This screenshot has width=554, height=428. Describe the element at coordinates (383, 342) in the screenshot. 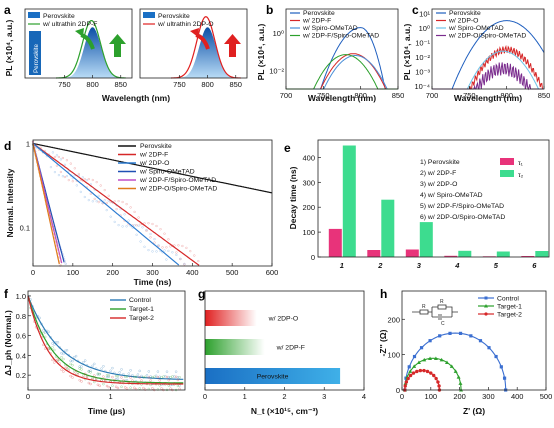

I see `y-axis-label: -Z'' (Ω)` at that location.